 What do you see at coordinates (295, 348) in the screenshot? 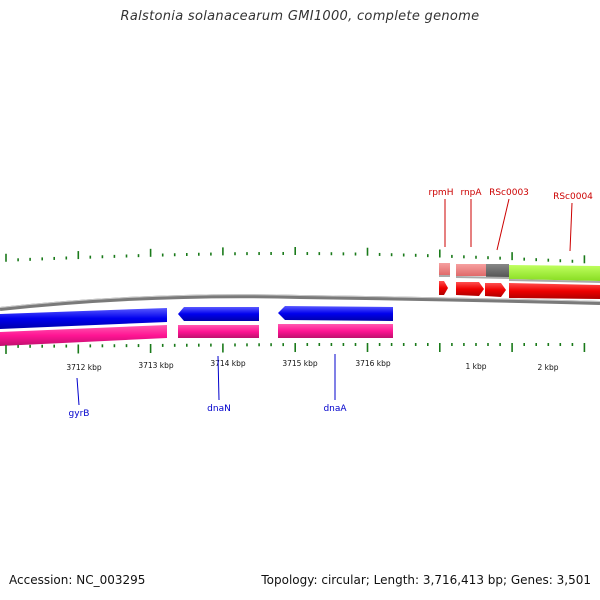
I see `lower-tick-ring` at bounding box center [295, 348].